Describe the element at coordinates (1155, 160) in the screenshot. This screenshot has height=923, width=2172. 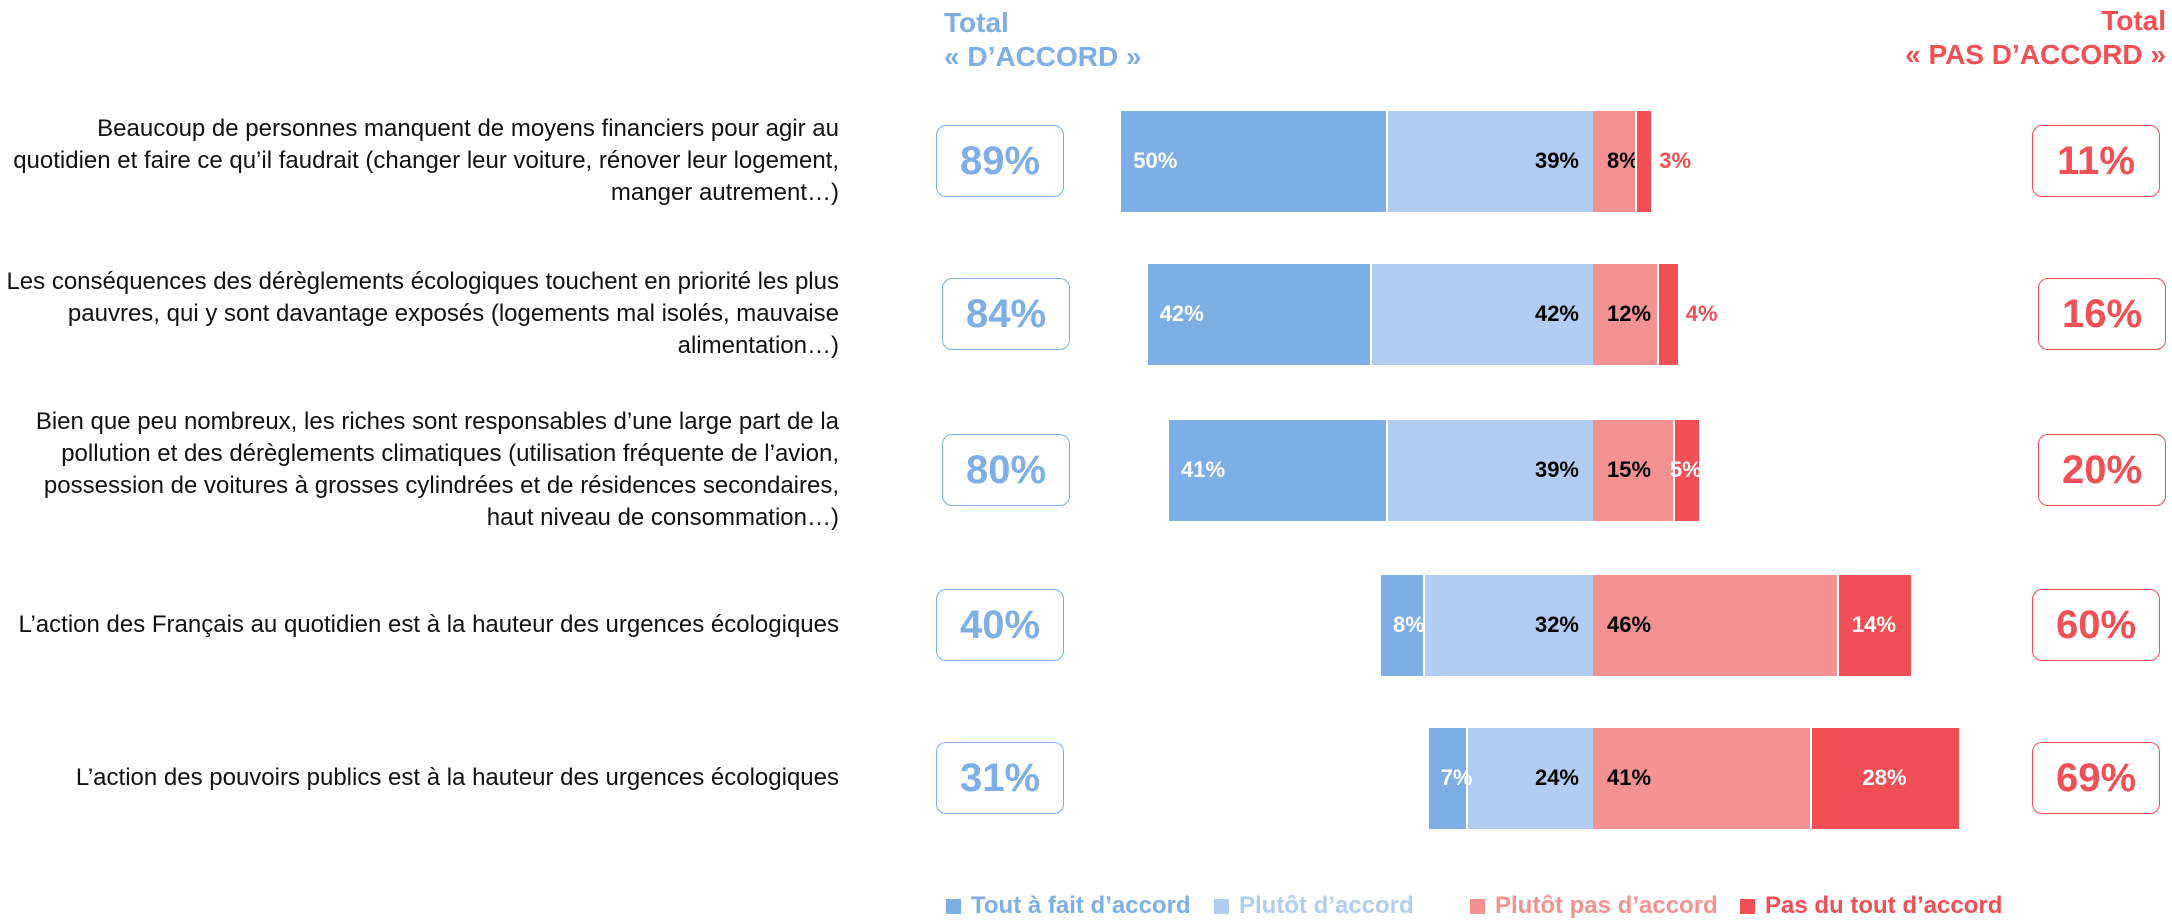
I see `data-label: 50%` at that location.